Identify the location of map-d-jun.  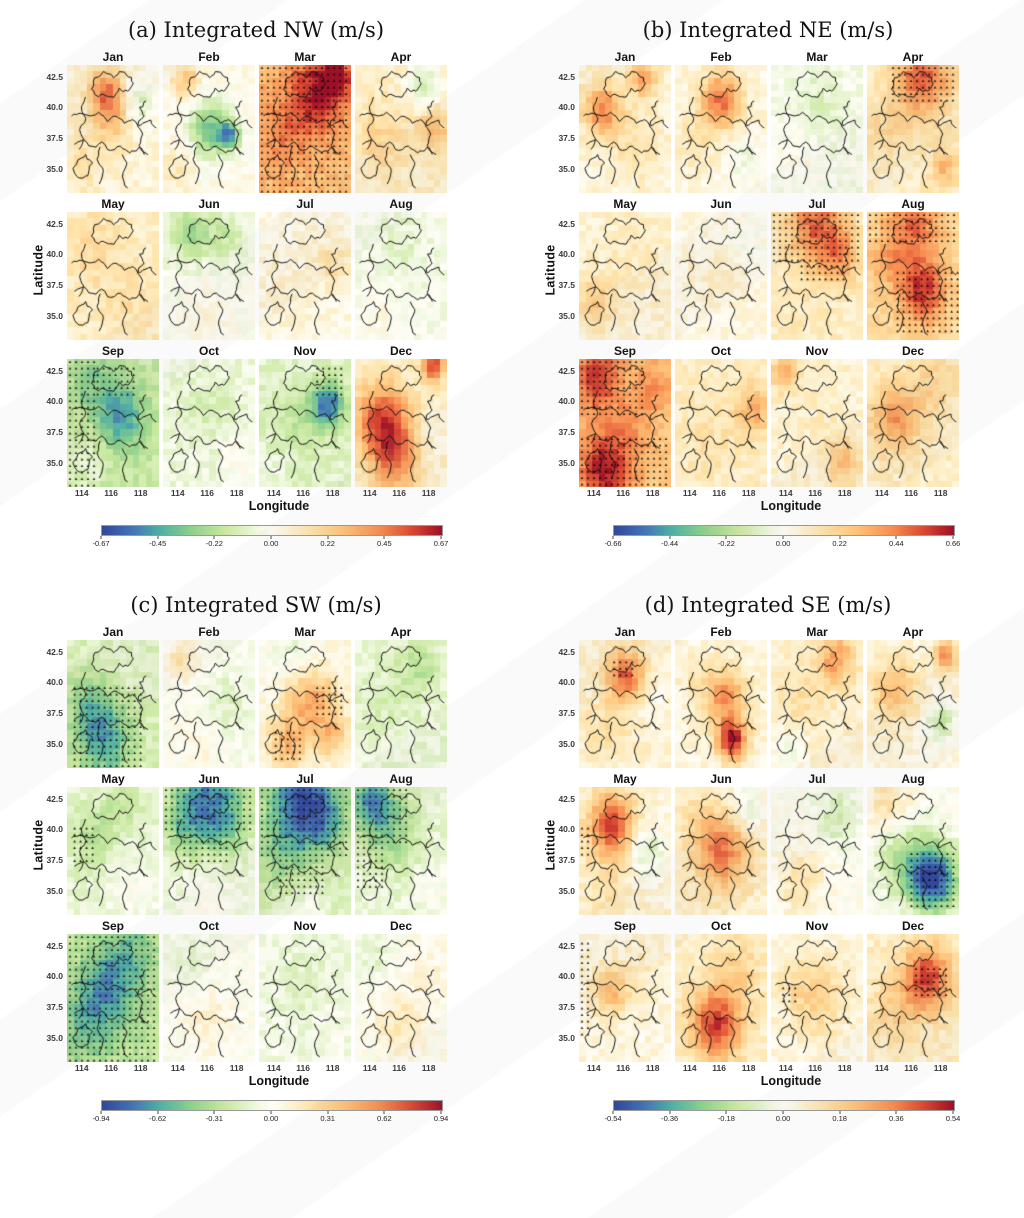
(721, 851).